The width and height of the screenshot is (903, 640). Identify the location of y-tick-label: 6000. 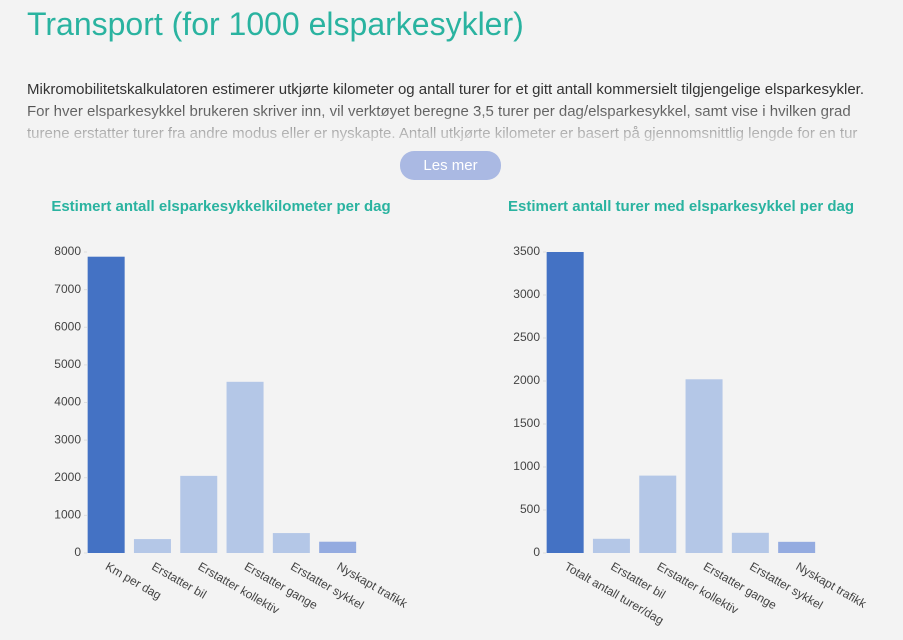
(67, 326).